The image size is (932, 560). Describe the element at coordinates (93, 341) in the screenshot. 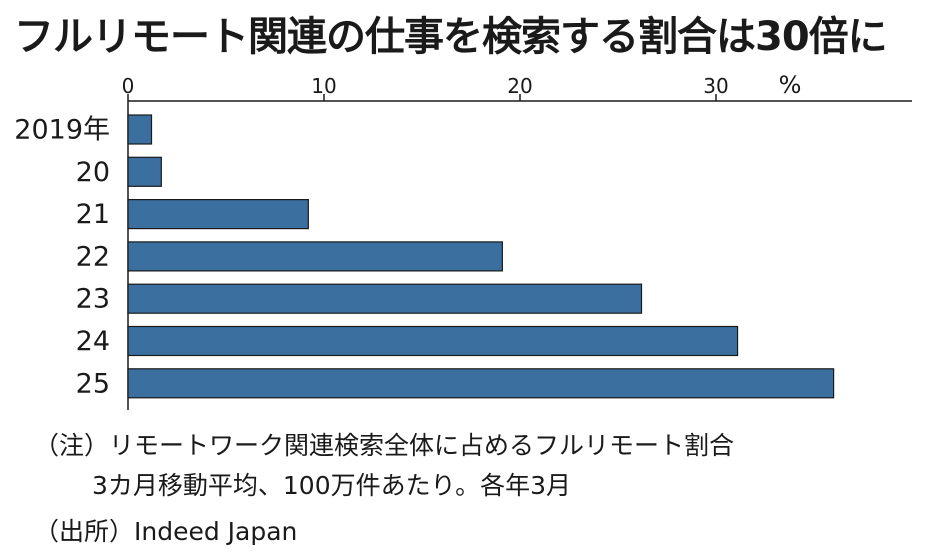

I see `y-category-label: 24` at that location.